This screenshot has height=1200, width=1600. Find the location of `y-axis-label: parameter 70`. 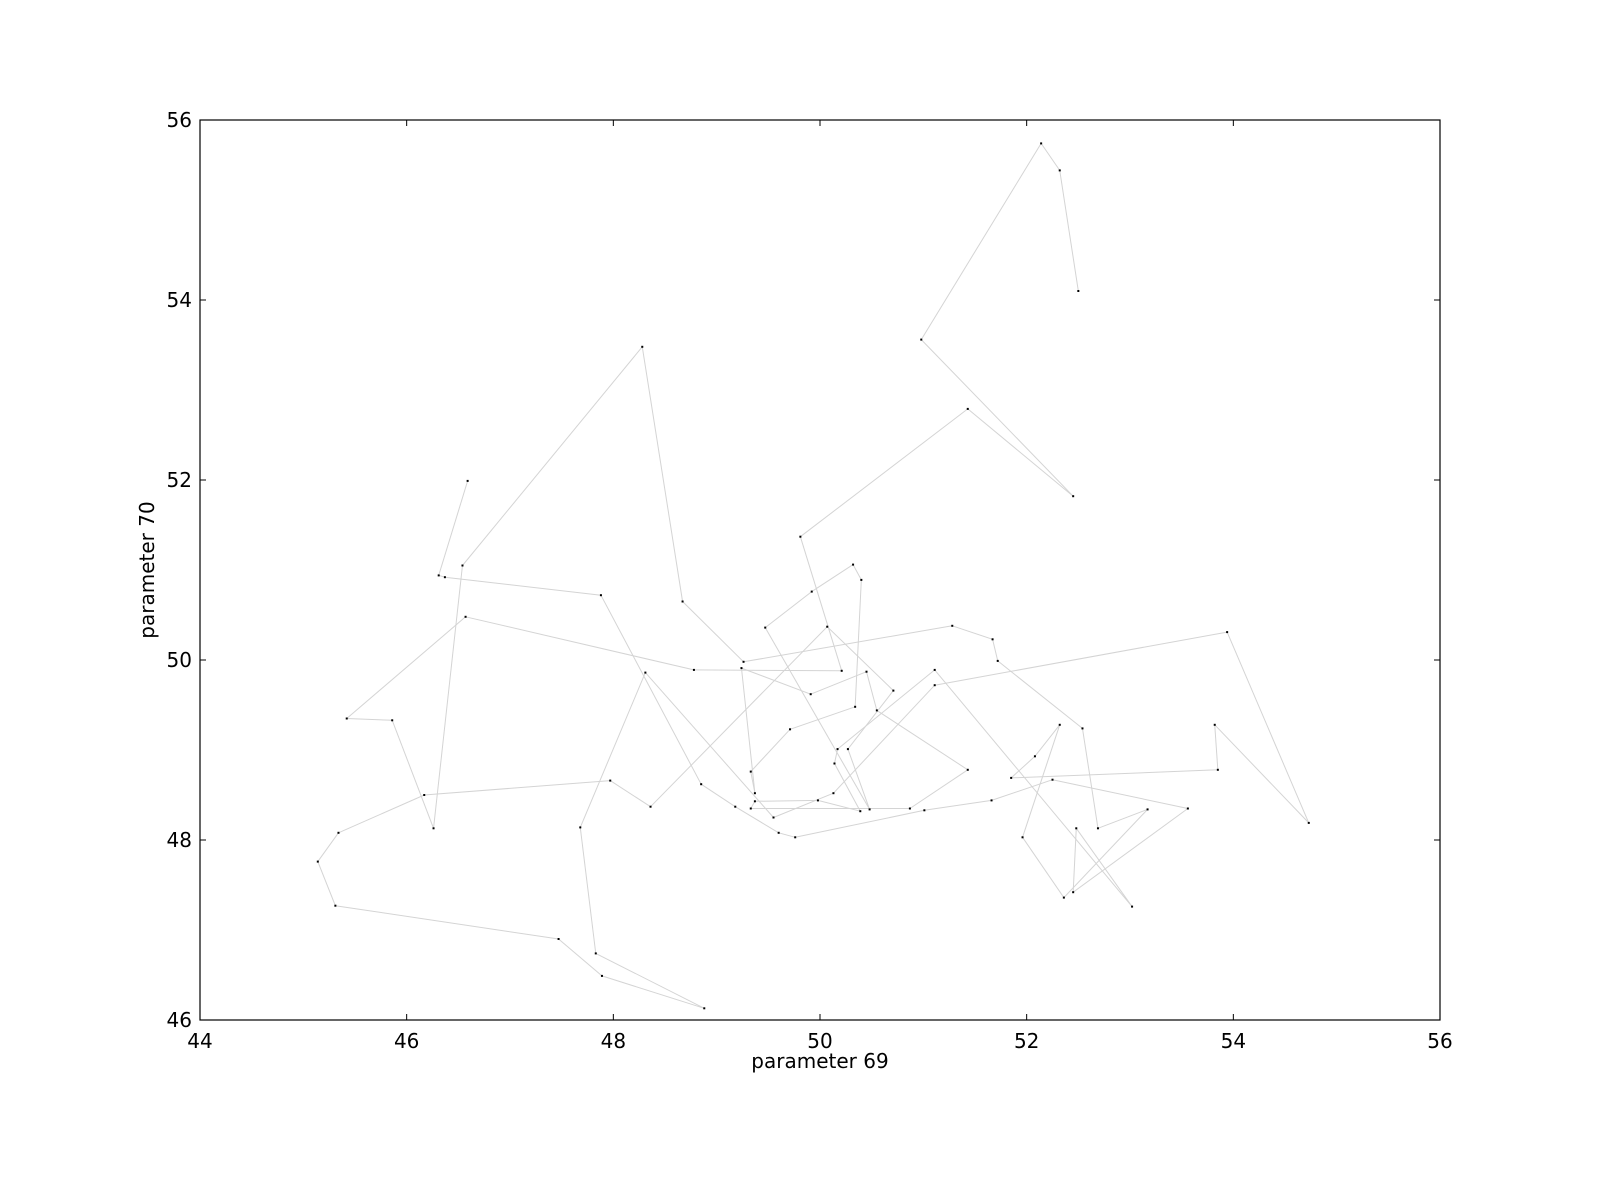

y-axis-label: parameter 70 is located at coordinates (147, 569).